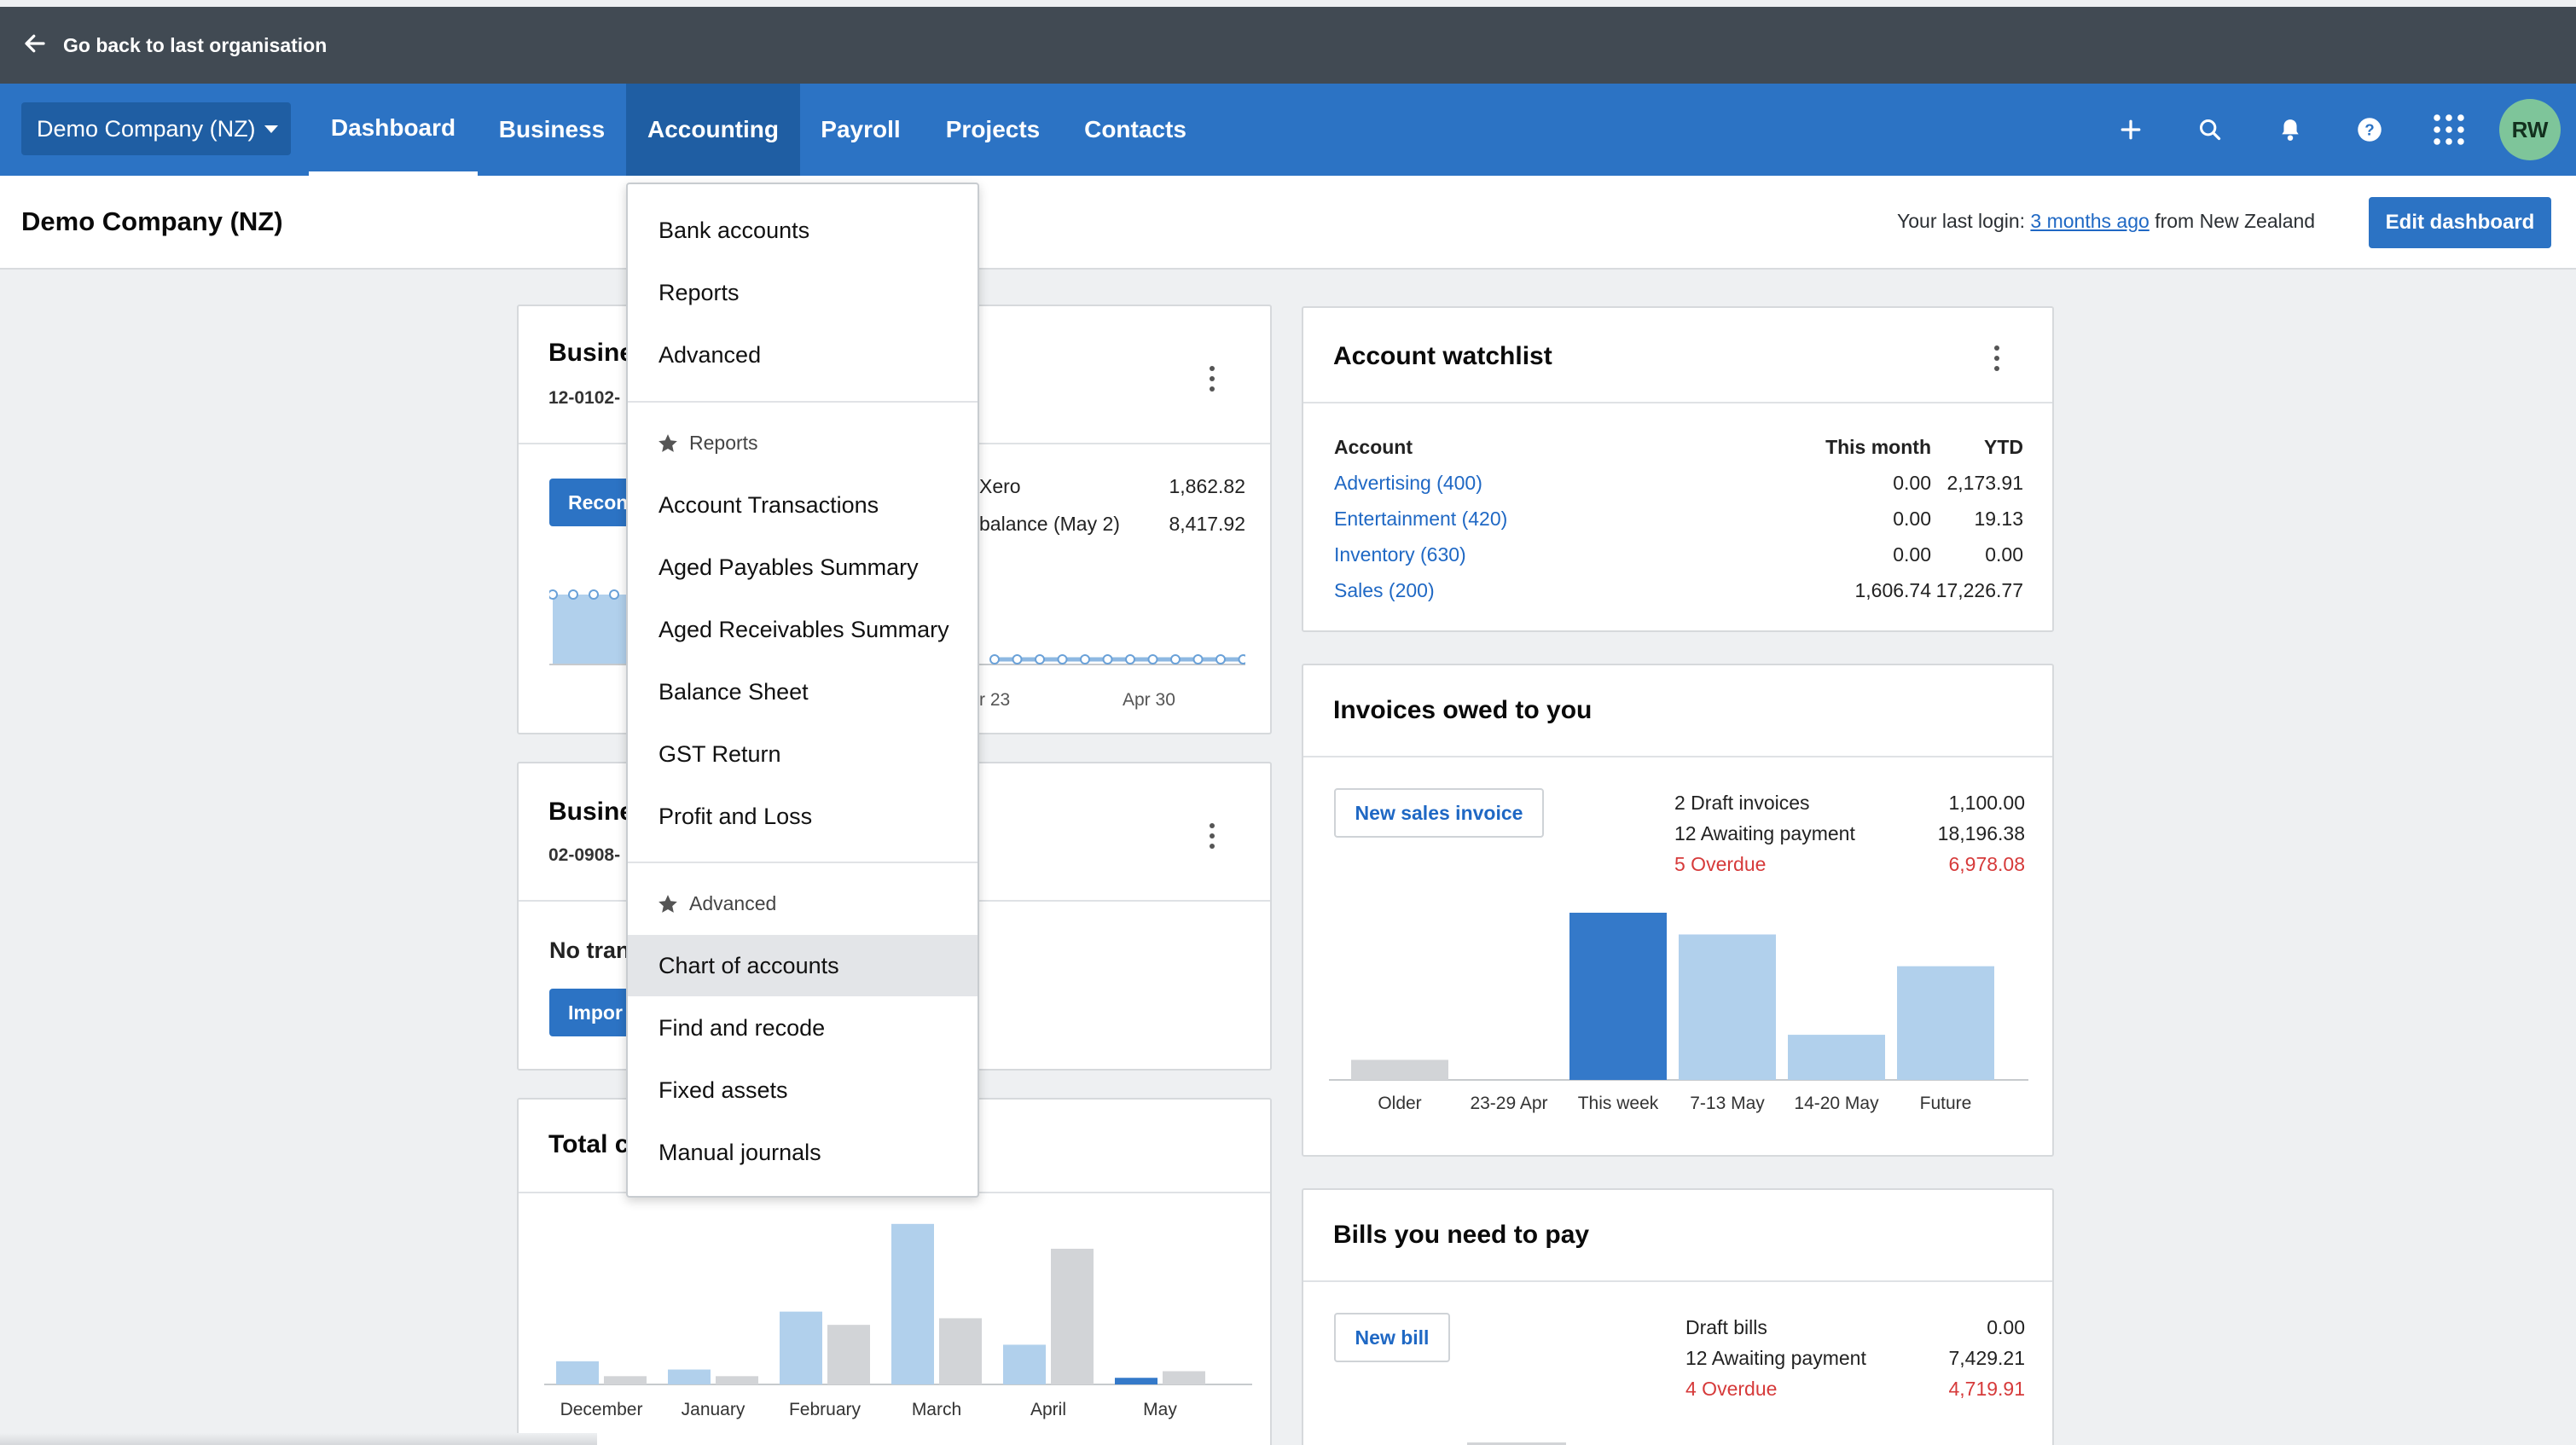  What do you see at coordinates (713, 130) in the screenshot?
I see `tab-accounting: Accounting` at bounding box center [713, 130].